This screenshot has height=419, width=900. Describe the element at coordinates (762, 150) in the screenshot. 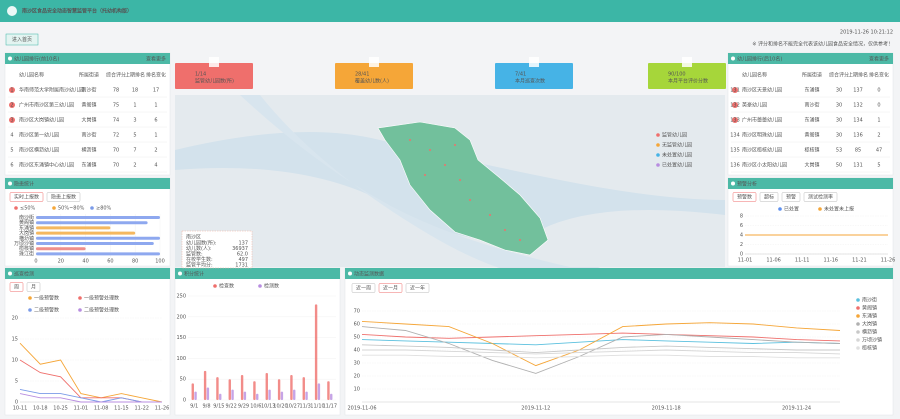

I see `table-cell: 南沙区榄核幼儿园` at that location.